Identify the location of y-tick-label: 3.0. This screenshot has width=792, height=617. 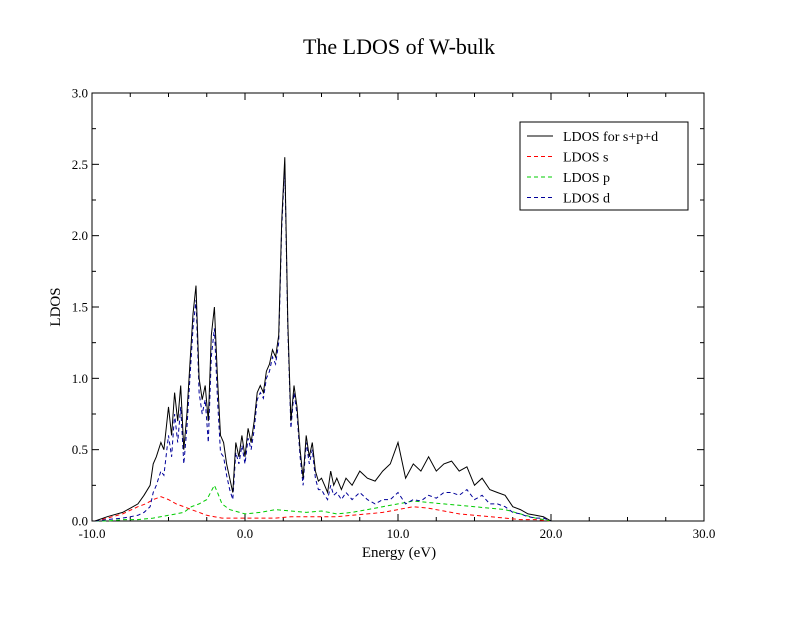
(80, 93).